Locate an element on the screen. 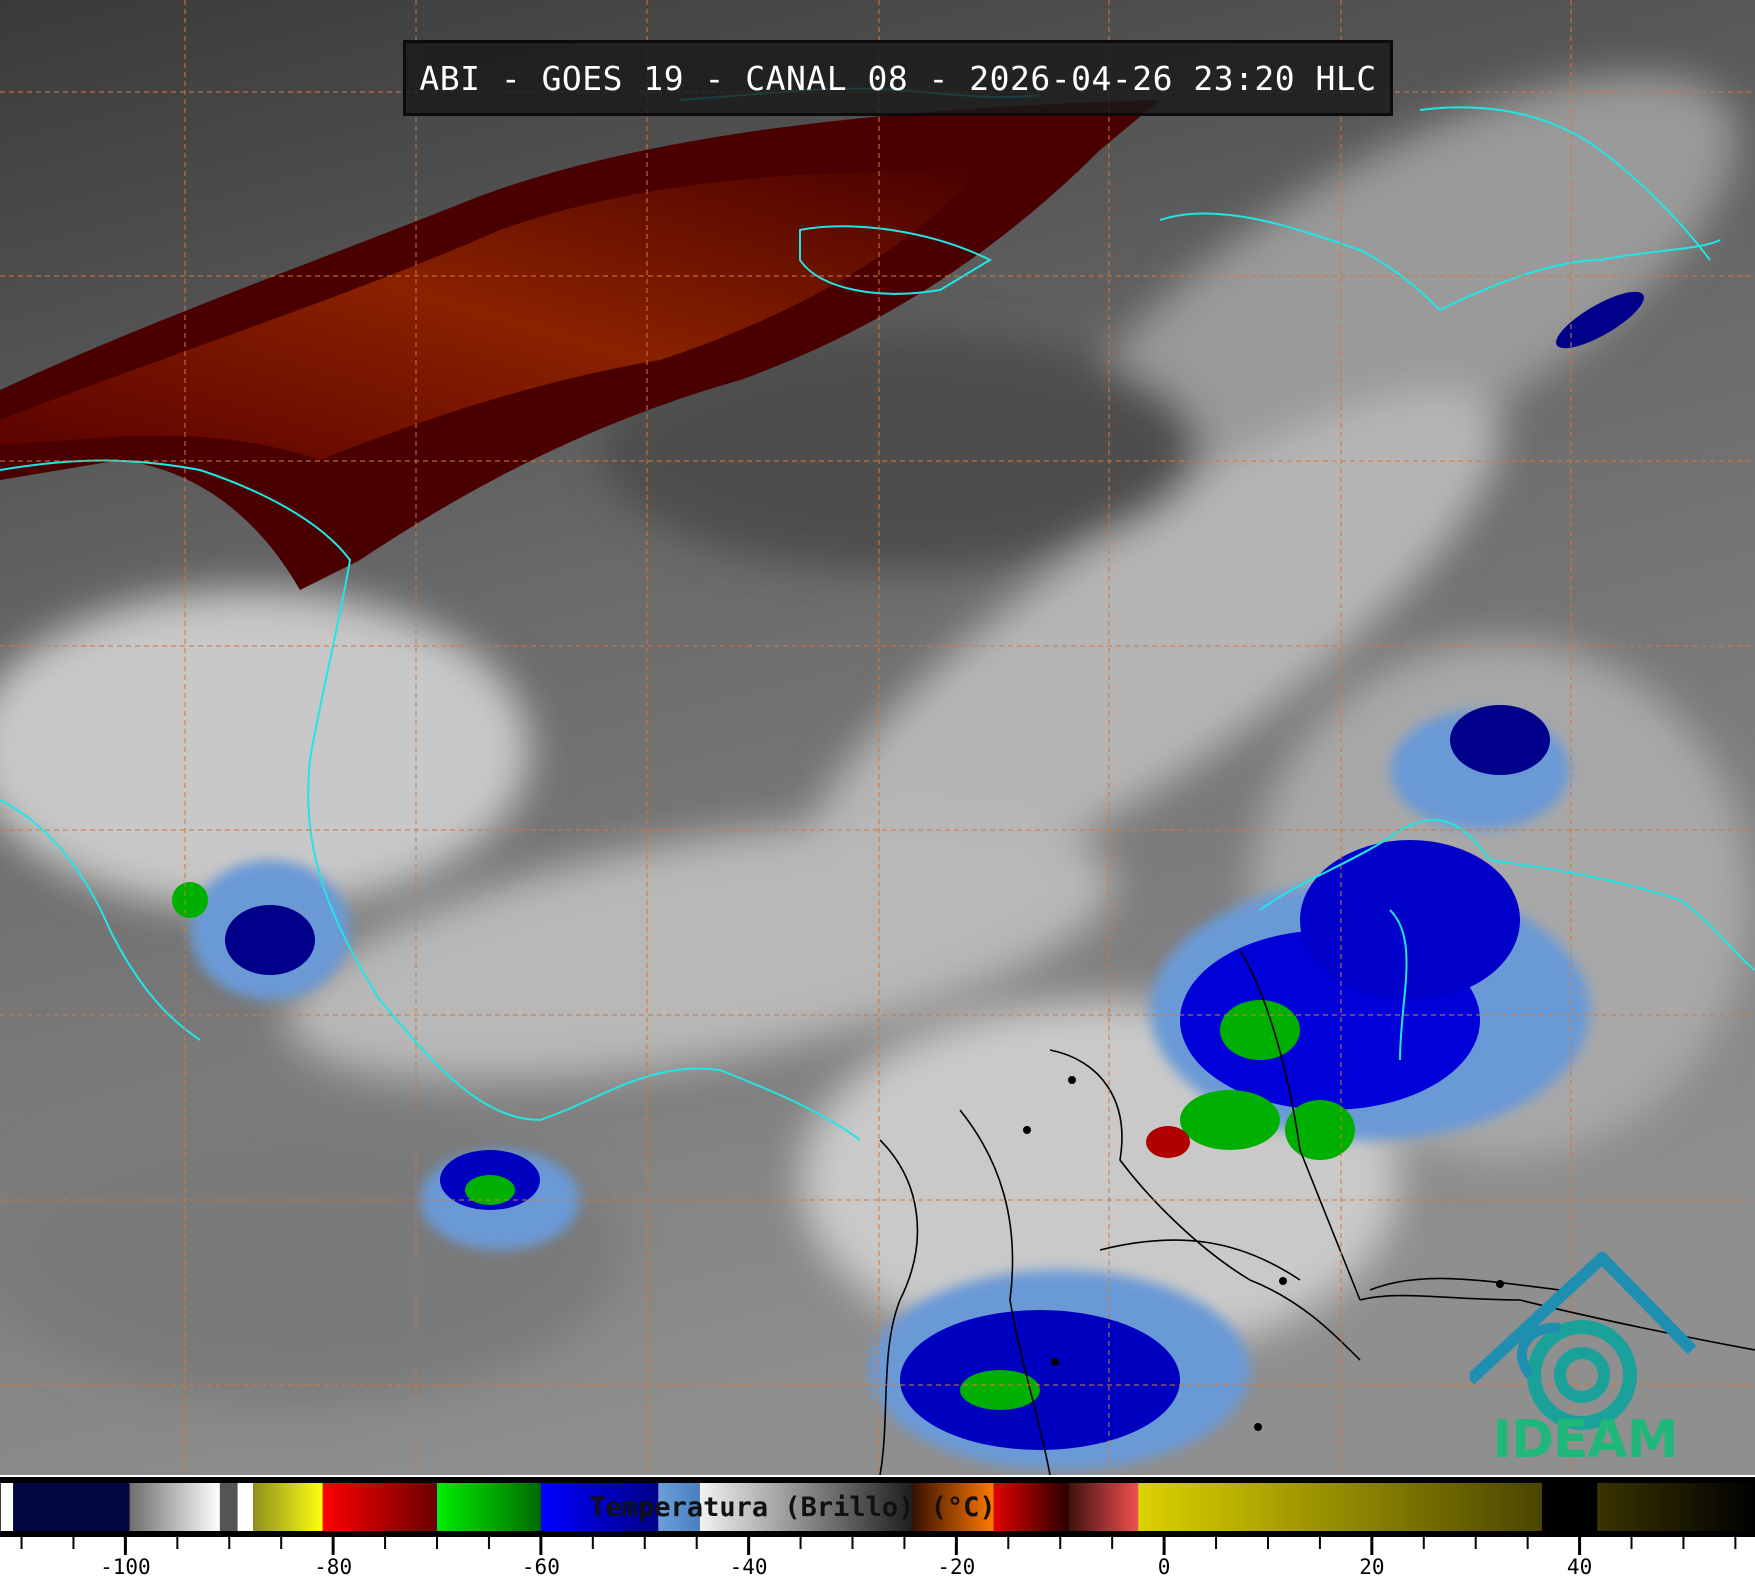 The image size is (1755, 1577). city-markers is located at coordinates (1263, 1253).